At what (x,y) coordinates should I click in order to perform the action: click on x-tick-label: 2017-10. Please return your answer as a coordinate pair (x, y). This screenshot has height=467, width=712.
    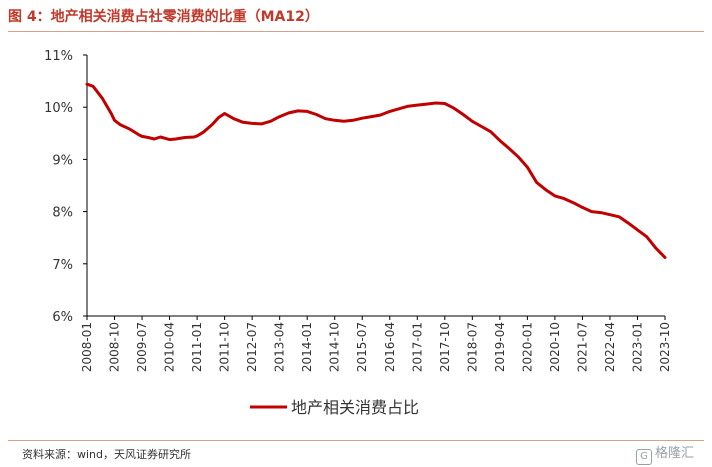
    Looking at the image, I should click on (445, 347).